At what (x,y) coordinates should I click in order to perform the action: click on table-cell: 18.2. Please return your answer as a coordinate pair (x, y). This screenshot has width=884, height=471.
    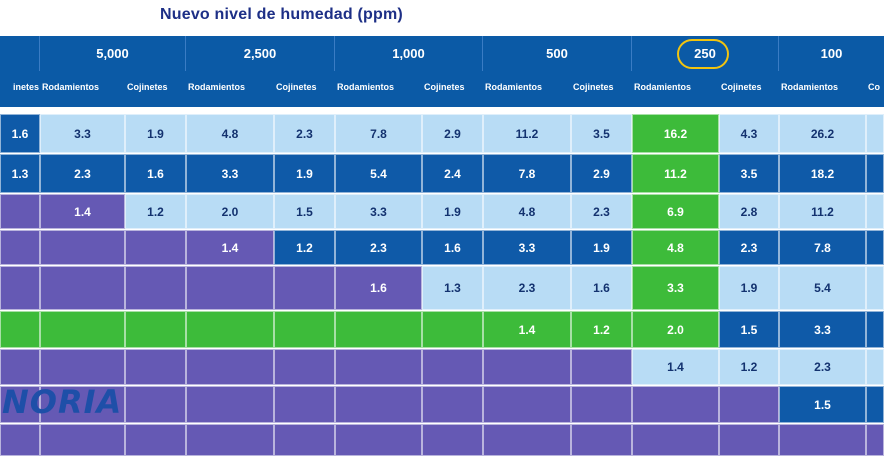
    Looking at the image, I should click on (822, 173).